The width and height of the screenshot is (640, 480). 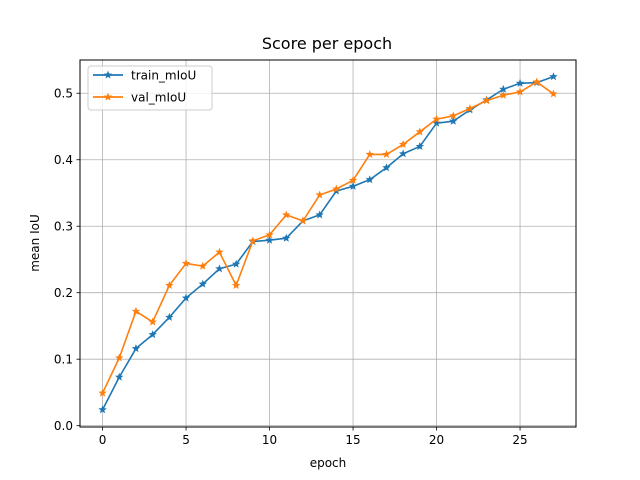 I want to click on x-tick-label: 15, so click(x=352, y=440).